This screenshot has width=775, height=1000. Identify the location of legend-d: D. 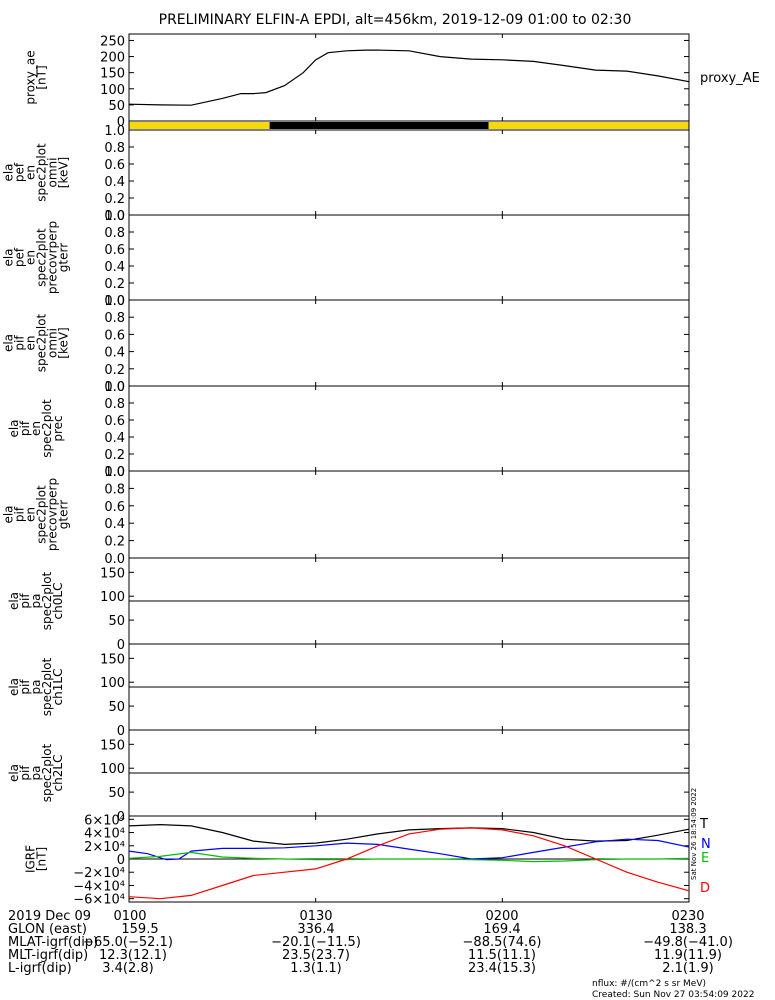
(705, 888).